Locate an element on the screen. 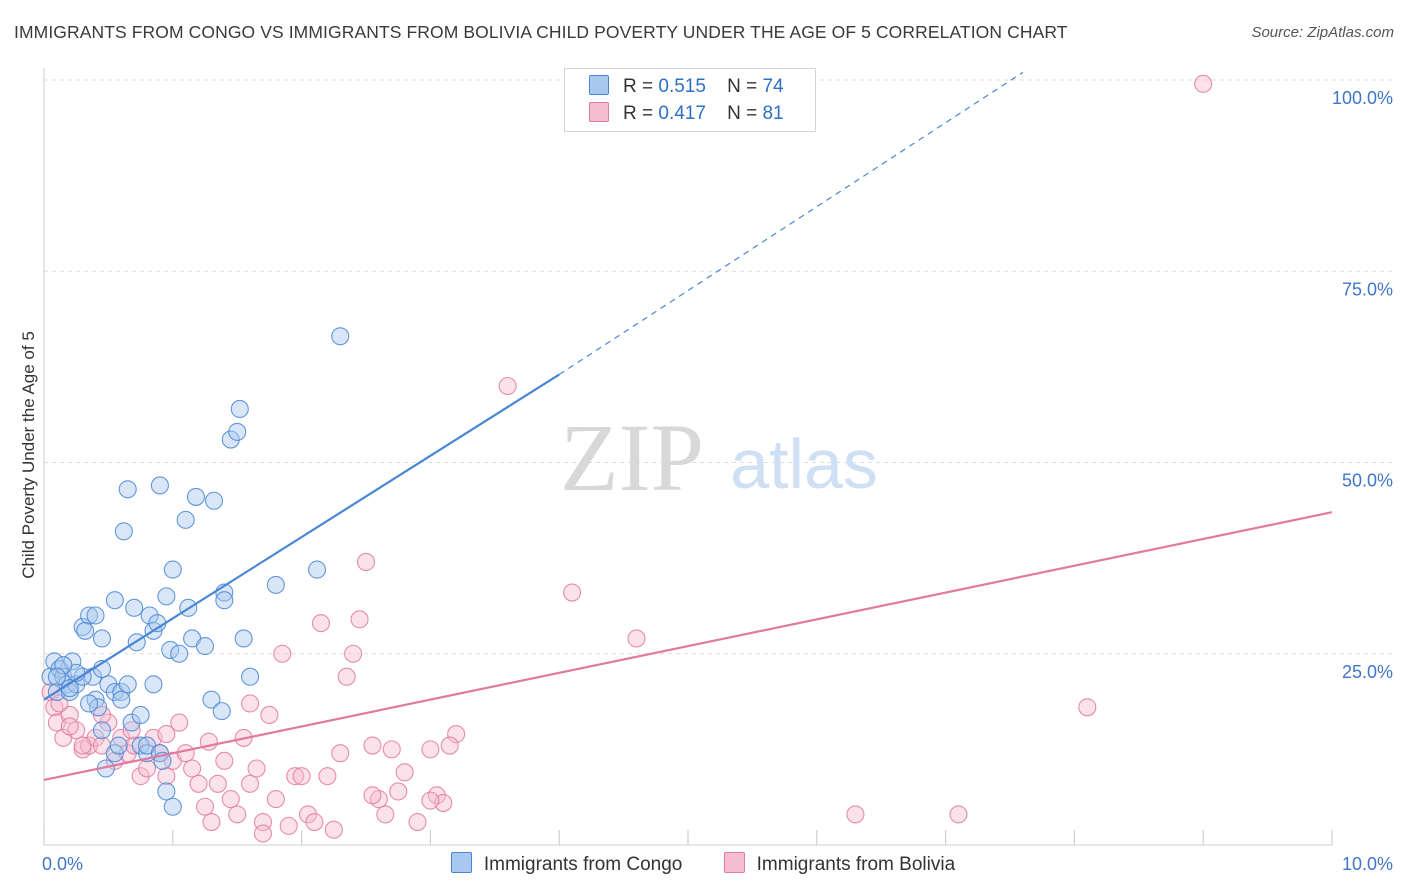  legend-item-bolivia: Immigrants from Bolivia is located at coordinates (839, 864).